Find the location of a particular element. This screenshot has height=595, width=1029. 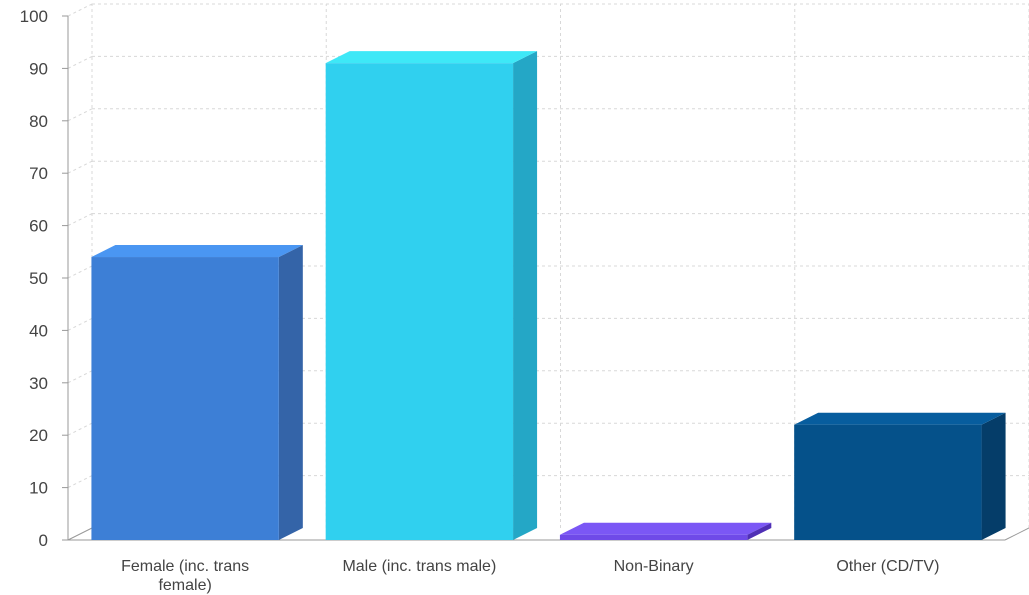

x-category-label: Non-Binary is located at coordinates (654, 566).